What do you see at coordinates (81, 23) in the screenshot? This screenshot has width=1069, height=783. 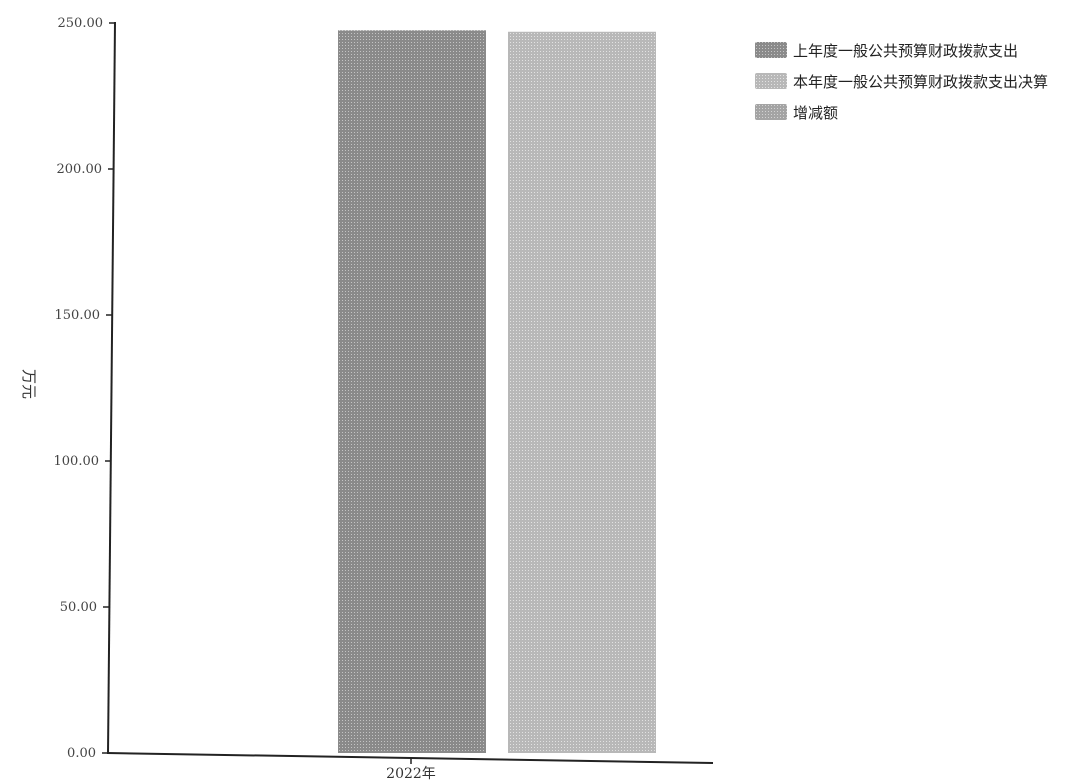 I see `y-tick-label-5: 250.00` at bounding box center [81, 23].